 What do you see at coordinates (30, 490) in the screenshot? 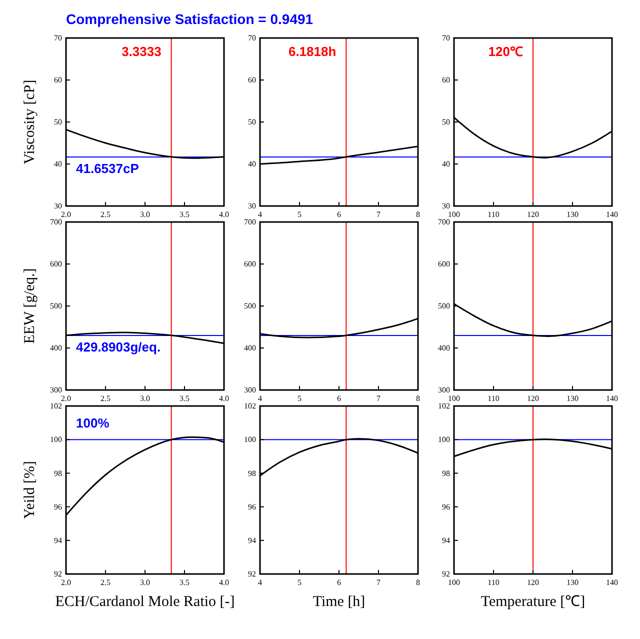
I see `y-axis-title: Yeild [%]` at bounding box center [30, 490].